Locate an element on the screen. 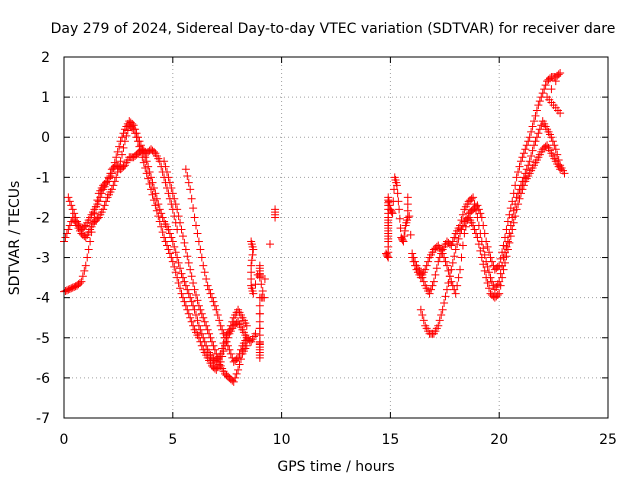  x-tick-label: 15 is located at coordinates (390, 440).